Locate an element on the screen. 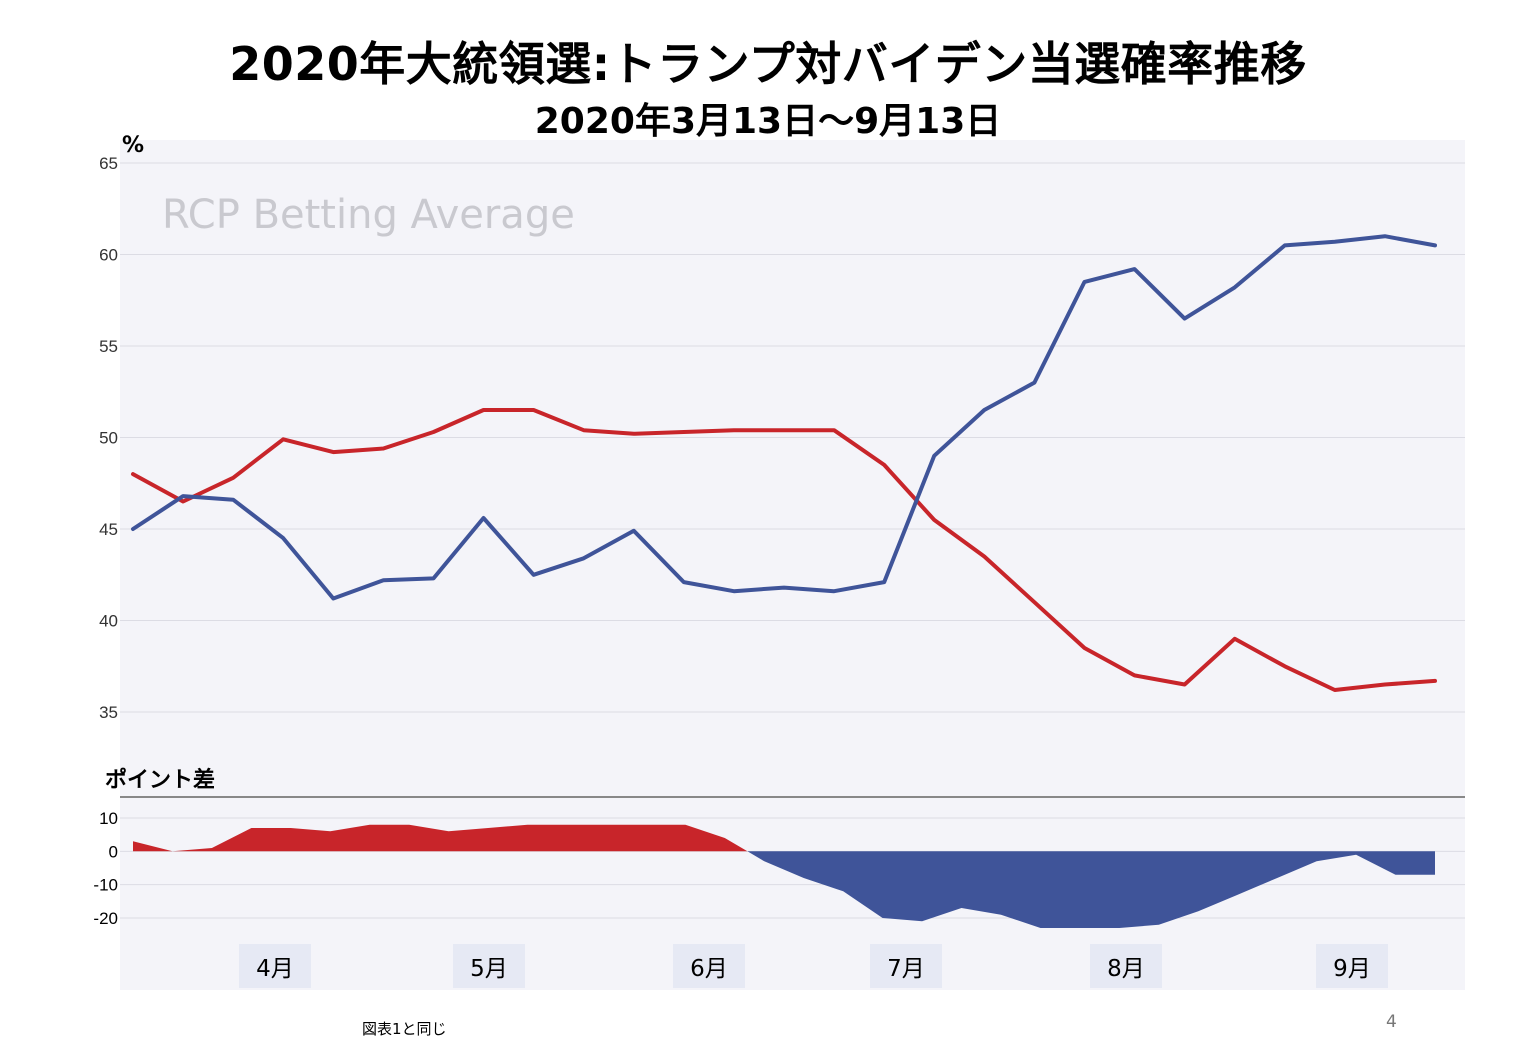 The width and height of the screenshot is (1536, 1062). page-number: 4 is located at coordinates (1391, 1022).